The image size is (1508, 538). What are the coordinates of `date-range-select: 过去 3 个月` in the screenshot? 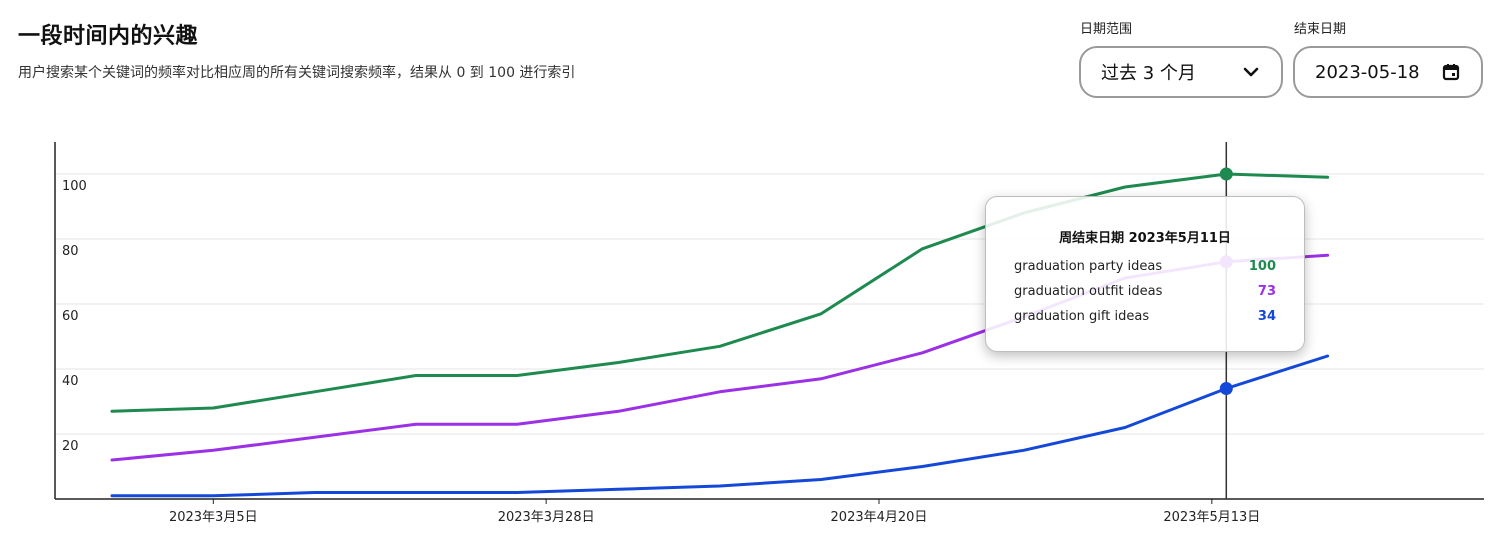 It's located at (1181, 72).